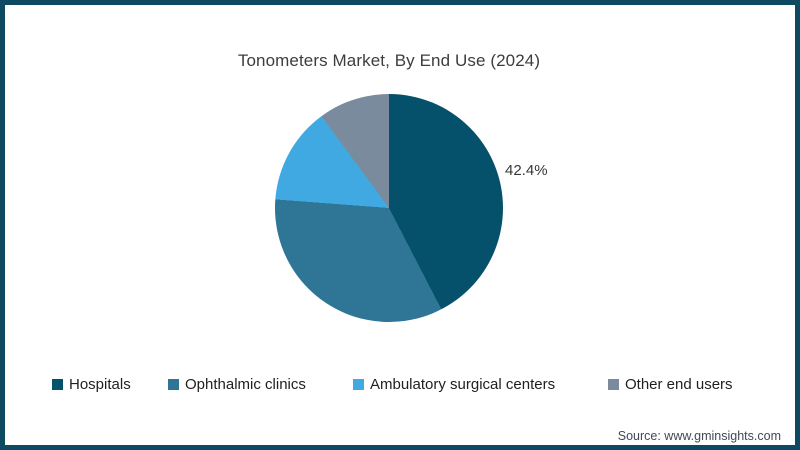 The height and width of the screenshot is (450, 800). I want to click on legend-label-ambulatory-surgical-centers: Ambulatory surgical centers, so click(463, 384).